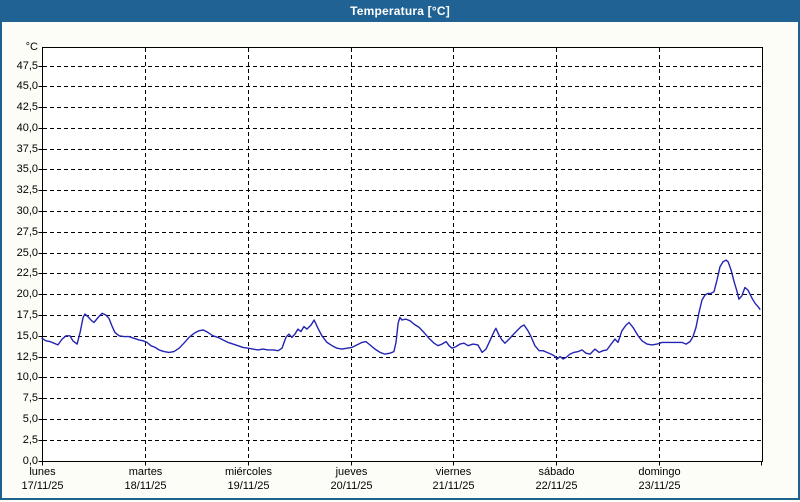  Describe the element at coordinates (27, 294) in the screenshot. I see `y-axis-tick-label: 20,0` at that location.